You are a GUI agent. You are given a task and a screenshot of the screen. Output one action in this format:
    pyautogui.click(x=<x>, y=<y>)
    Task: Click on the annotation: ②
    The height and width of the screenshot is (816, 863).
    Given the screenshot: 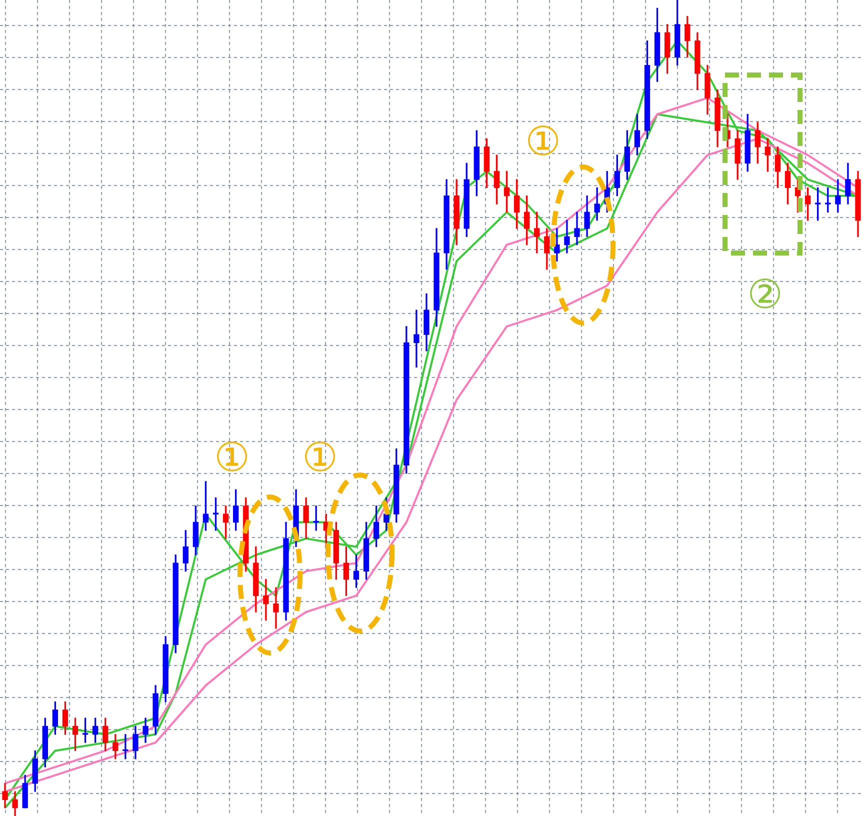 What is the action you would take?
    pyautogui.click(x=765, y=295)
    